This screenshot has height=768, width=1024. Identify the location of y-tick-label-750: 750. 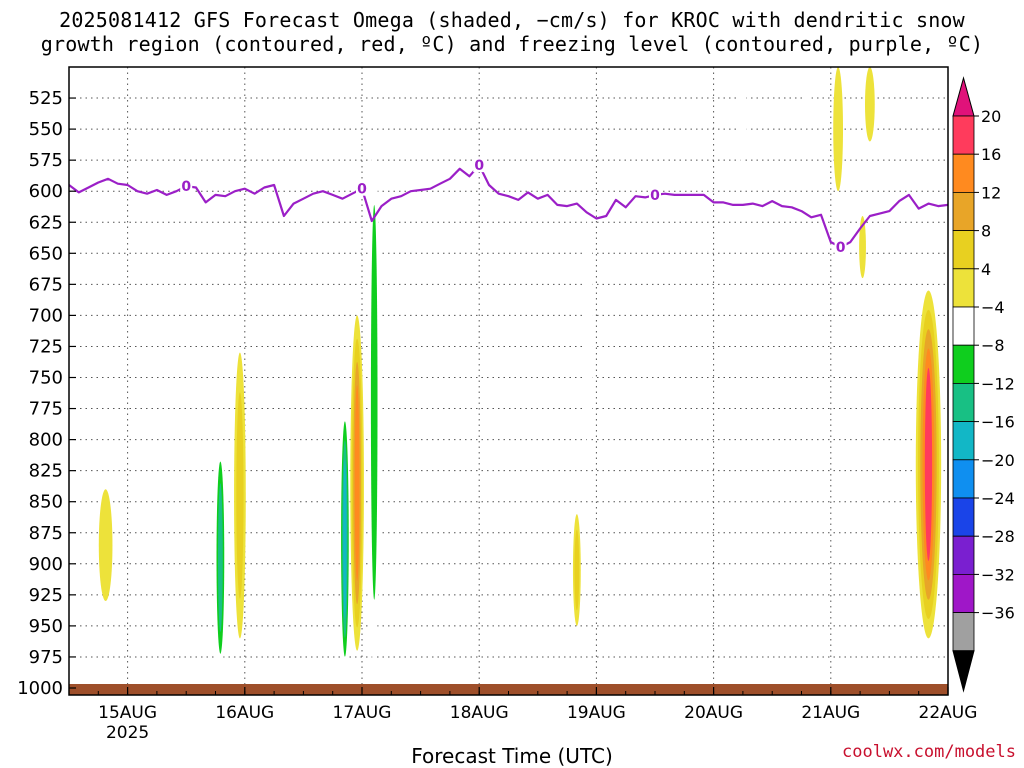
(46, 378).